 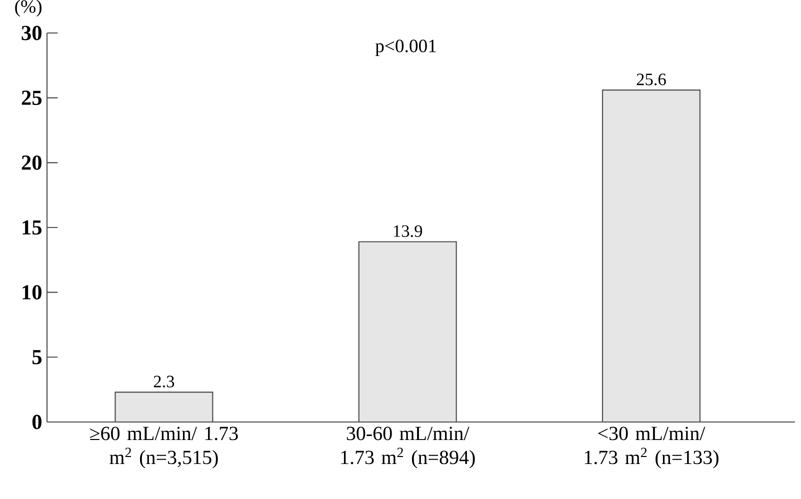 I want to click on y-tick-label: 20, so click(x=32, y=162).